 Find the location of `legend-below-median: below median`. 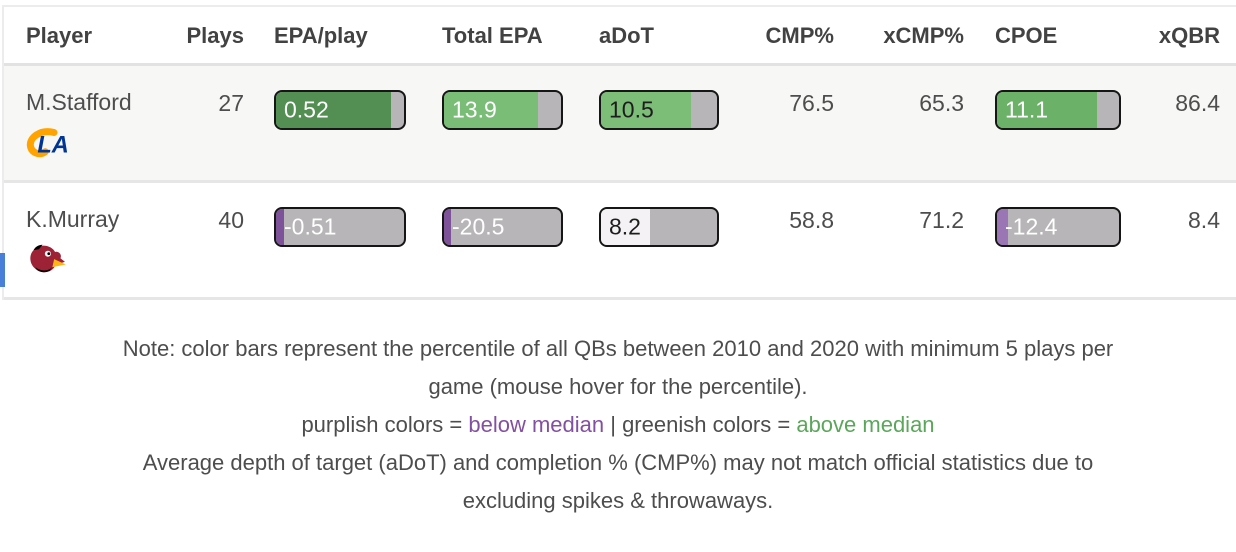

legend-below-median: below median is located at coordinates (536, 424).